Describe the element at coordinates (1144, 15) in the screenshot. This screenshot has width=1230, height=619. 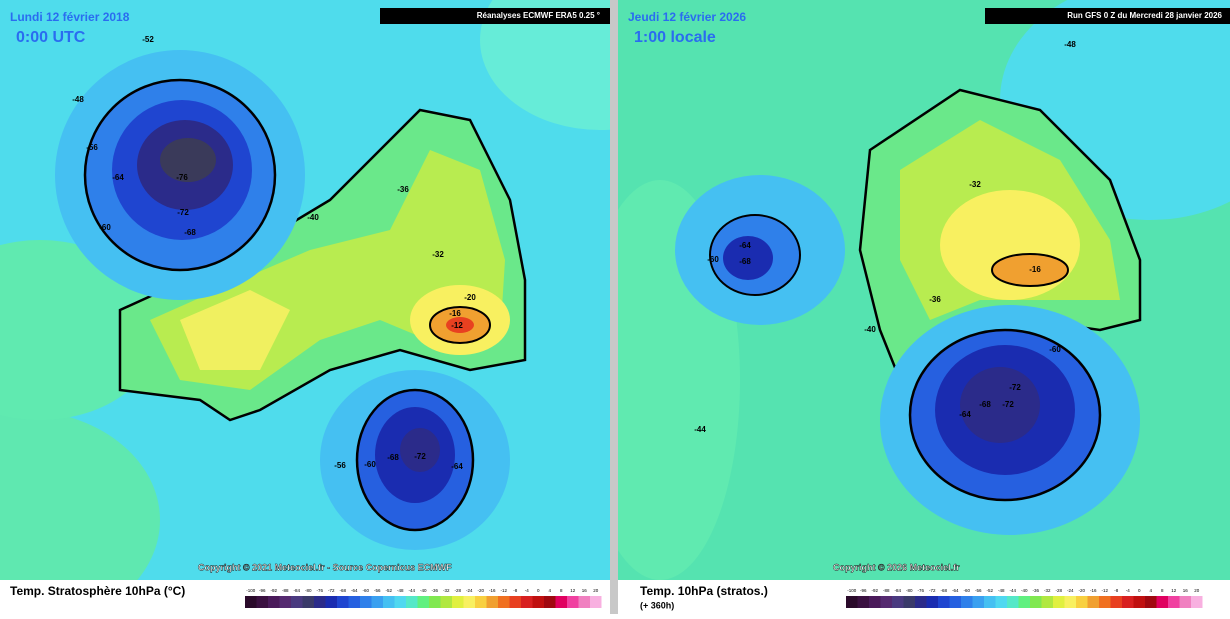
I see `source: Run GFS 0 Z du Mercredi 28 janvier 2026` at that location.